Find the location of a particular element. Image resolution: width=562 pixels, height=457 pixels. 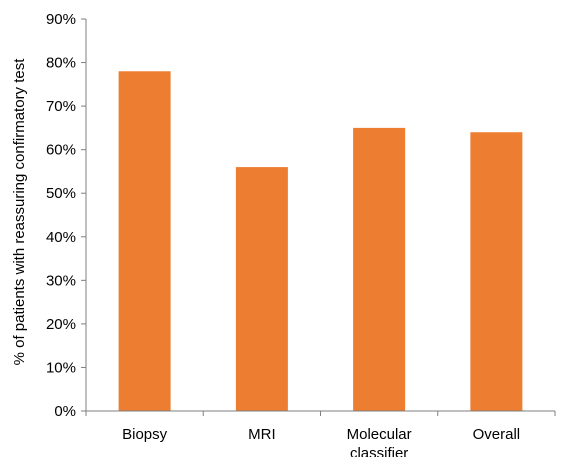

bar-biopsy is located at coordinates (144, 241).